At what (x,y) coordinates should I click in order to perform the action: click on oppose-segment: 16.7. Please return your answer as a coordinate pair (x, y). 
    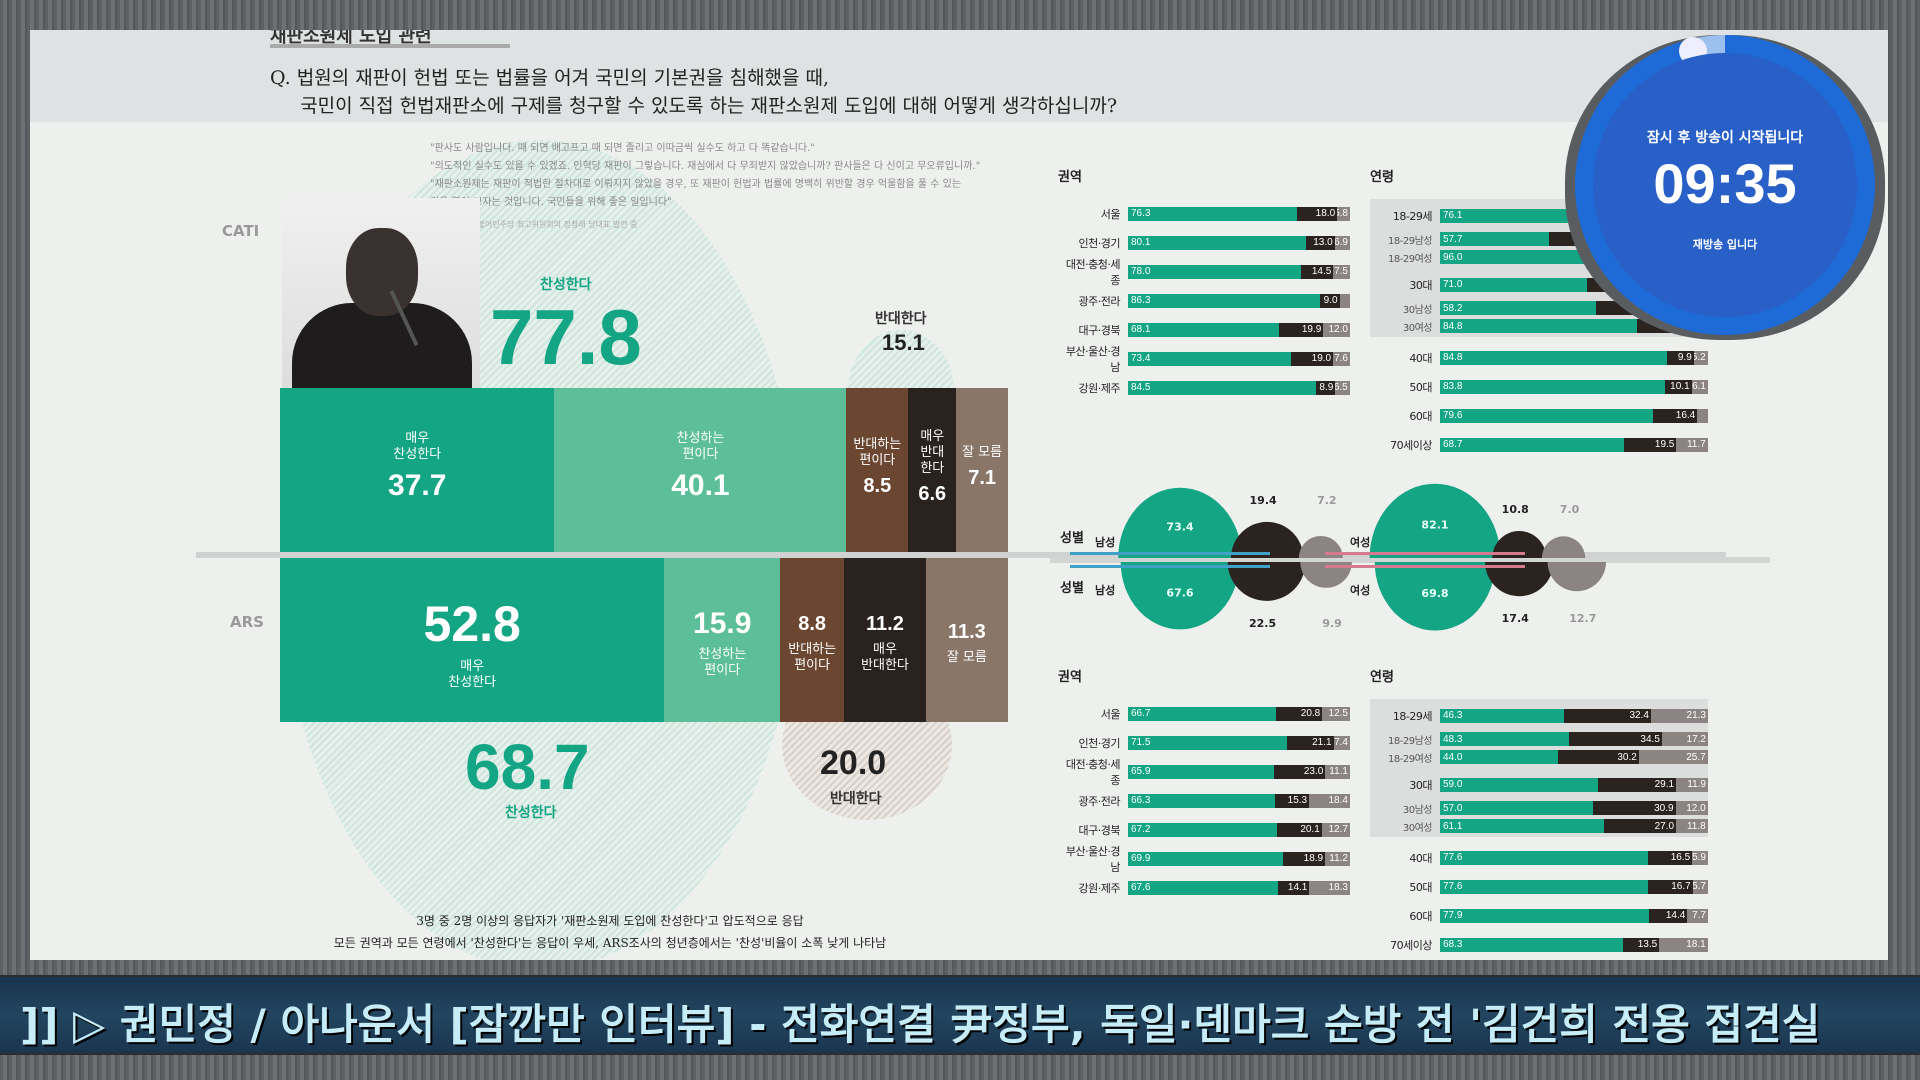
    Looking at the image, I should click on (1670, 886).